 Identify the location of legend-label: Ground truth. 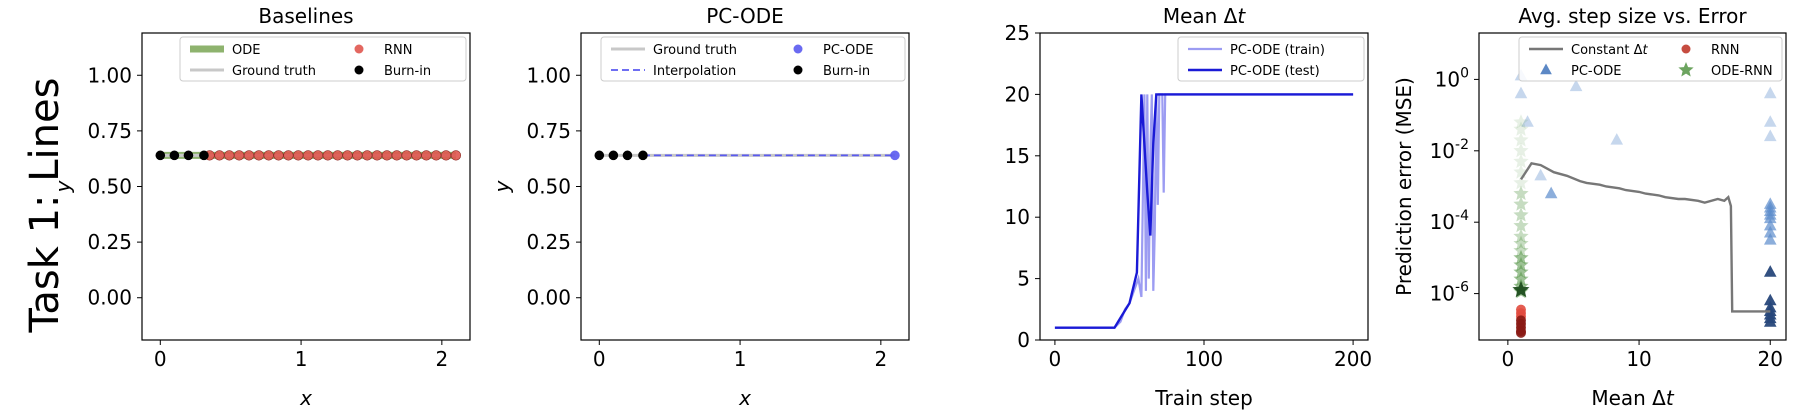
(274, 71).